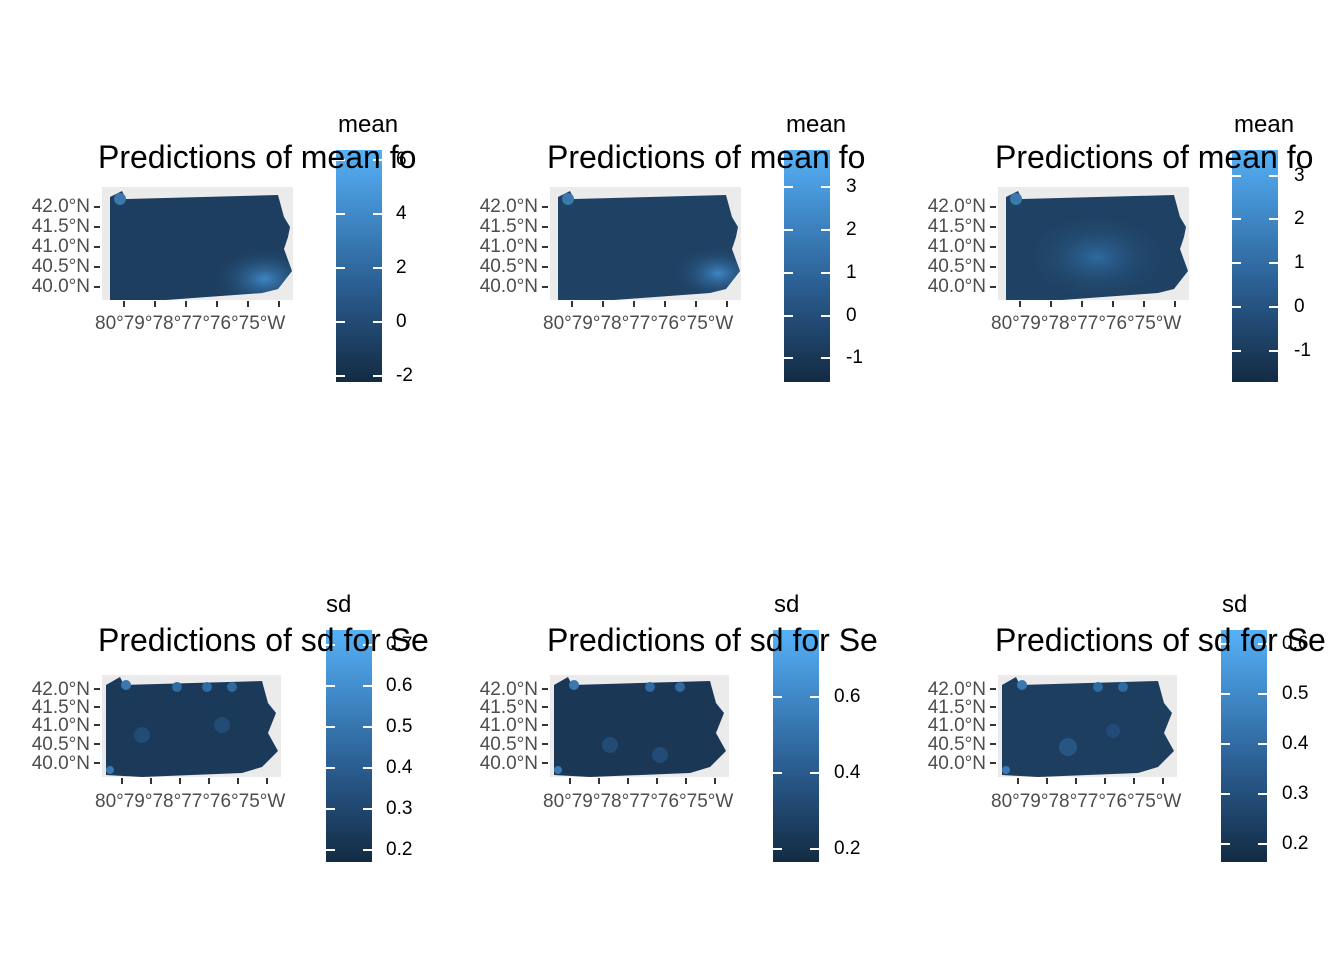  Describe the element at coordinates (404, 375) in the screenshot. I see `legend-label: -2` at that location.